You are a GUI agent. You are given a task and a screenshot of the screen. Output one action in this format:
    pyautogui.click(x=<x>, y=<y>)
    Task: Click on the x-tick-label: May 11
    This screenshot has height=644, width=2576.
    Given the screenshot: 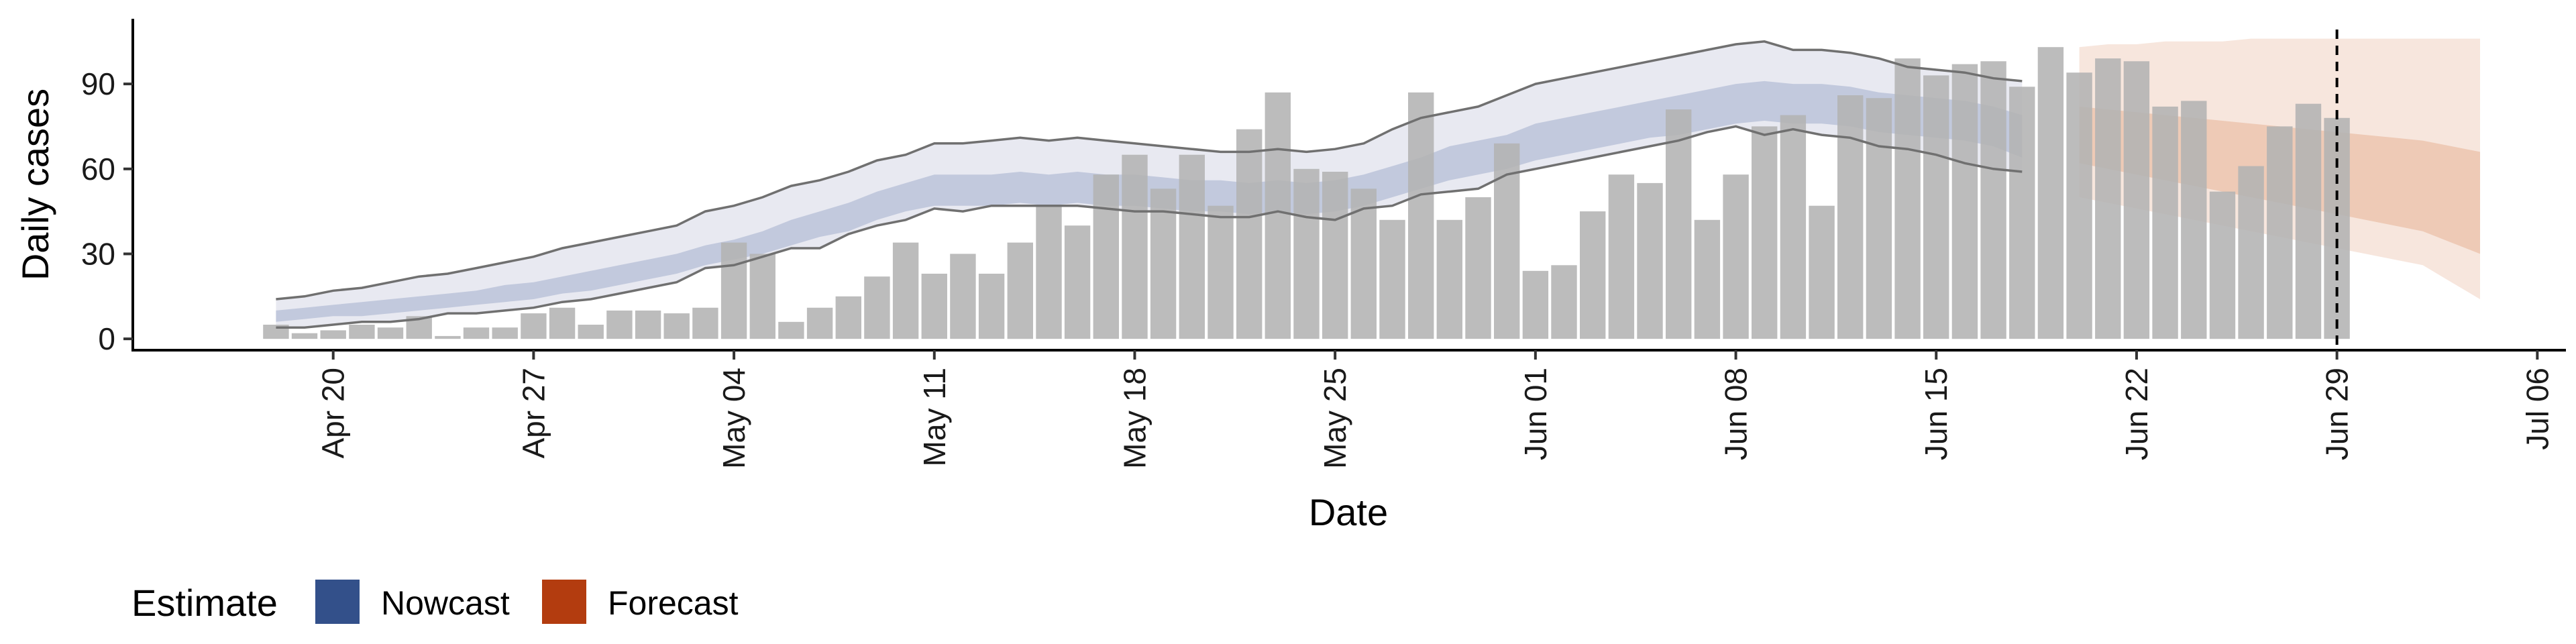 What is the action you would take?
    pyautogui.click(x=934, y=417)
    